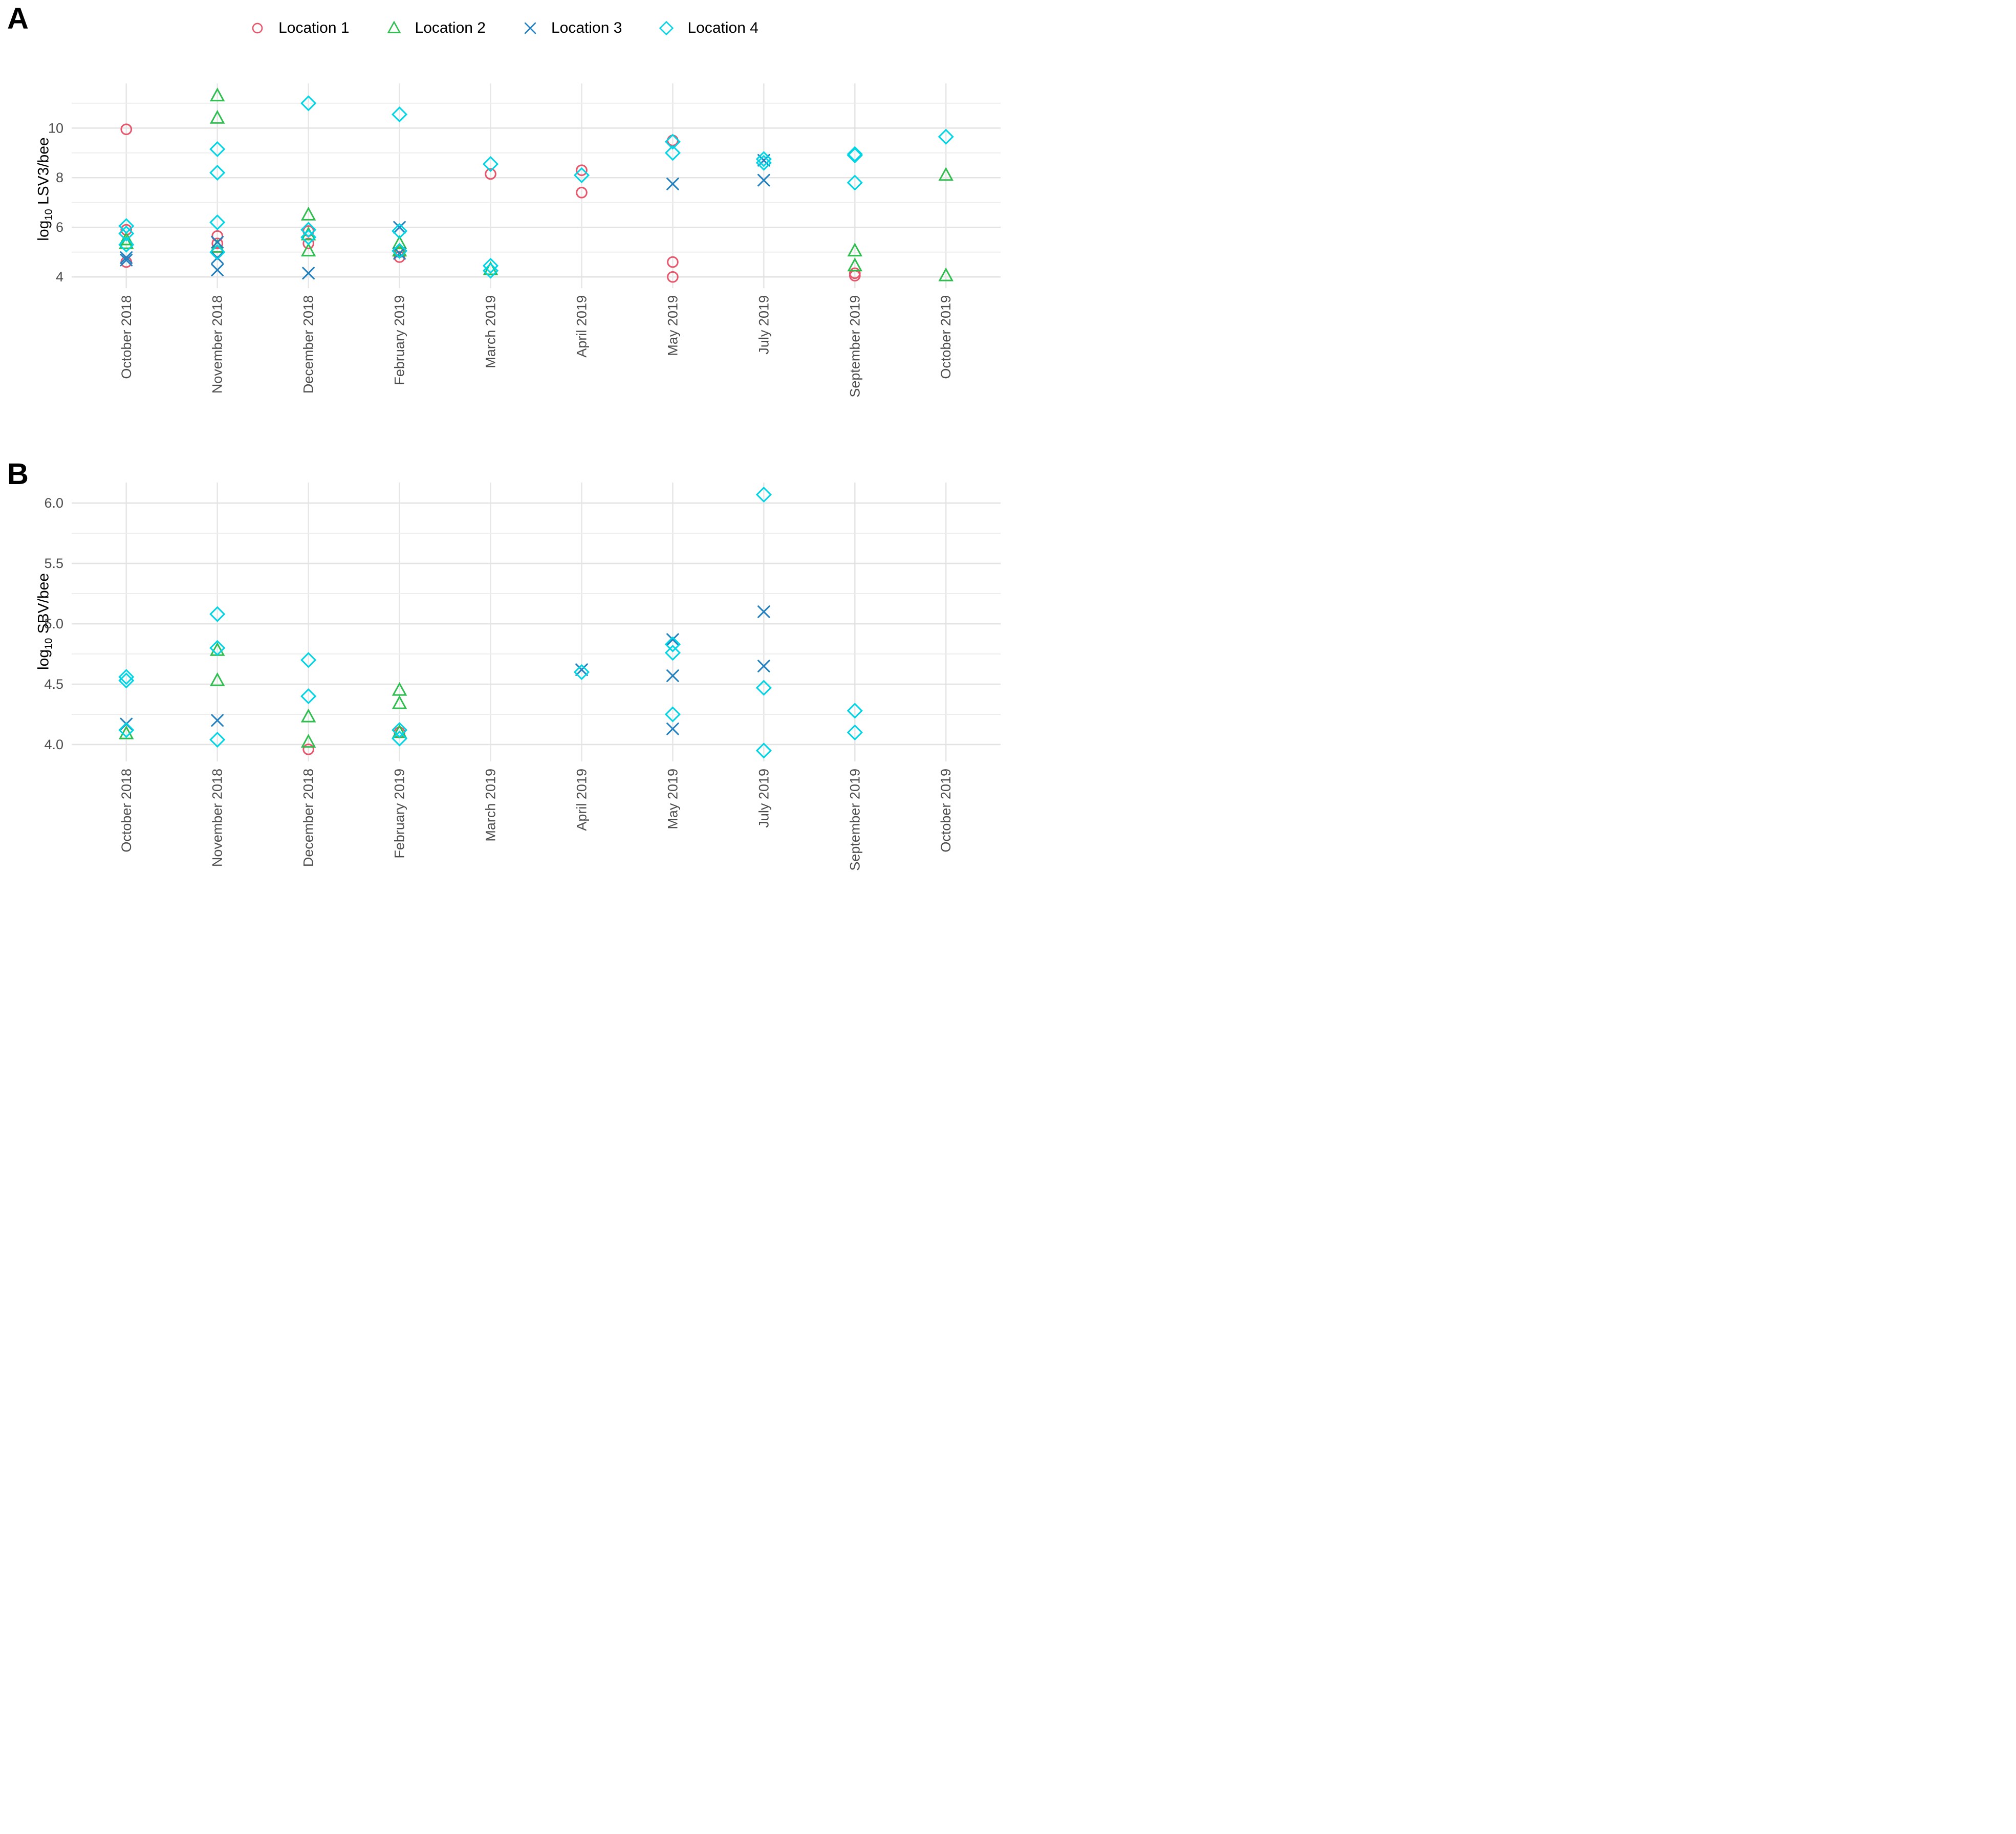 This screenshot has width=2016, height=1834. What do you see at coordinates (723, 27) in the screenshot?
I see `legend-label: Location 4` at bounding box center [723, 27].